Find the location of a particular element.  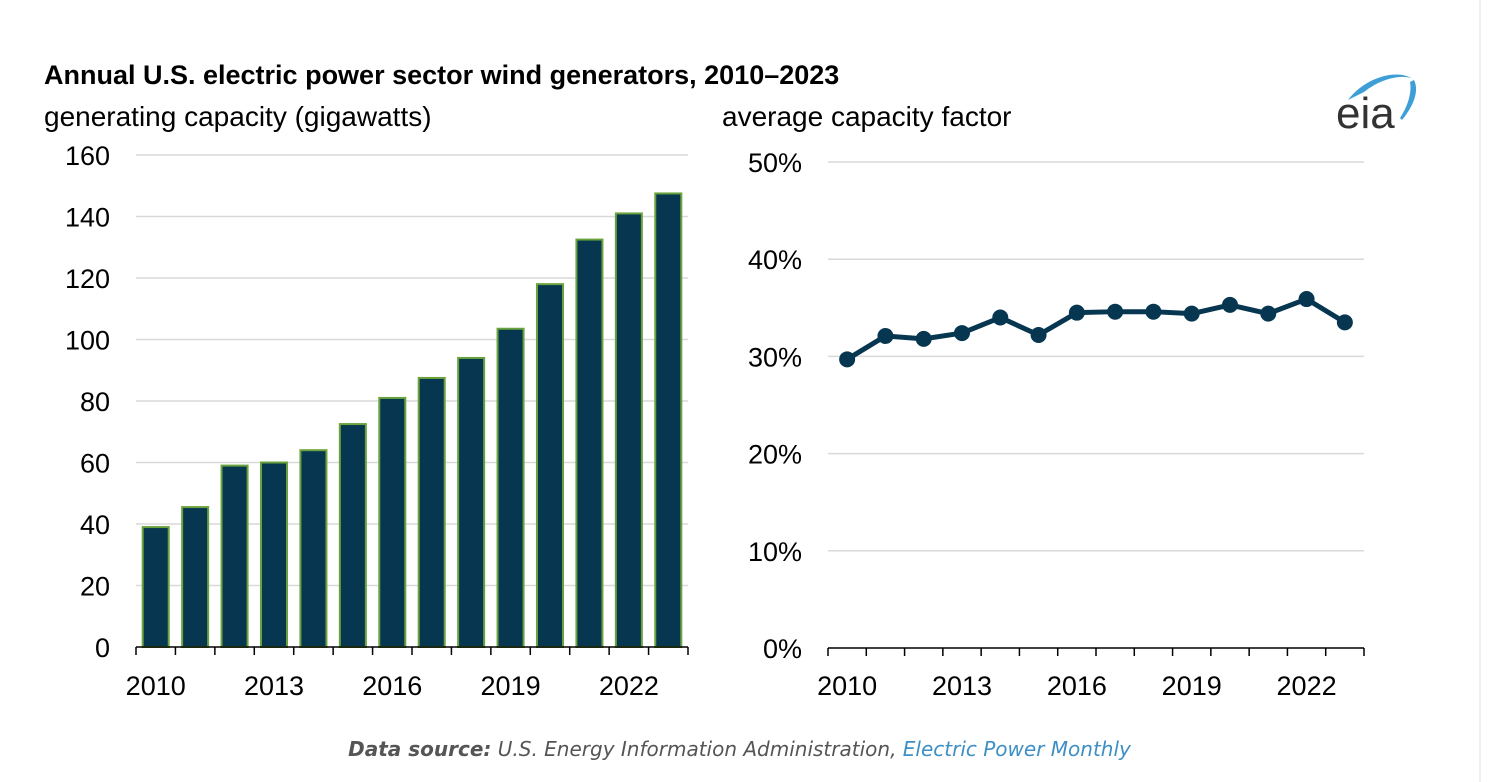

capacity-factor-point-2014 is located at coordinates (1000, 317).